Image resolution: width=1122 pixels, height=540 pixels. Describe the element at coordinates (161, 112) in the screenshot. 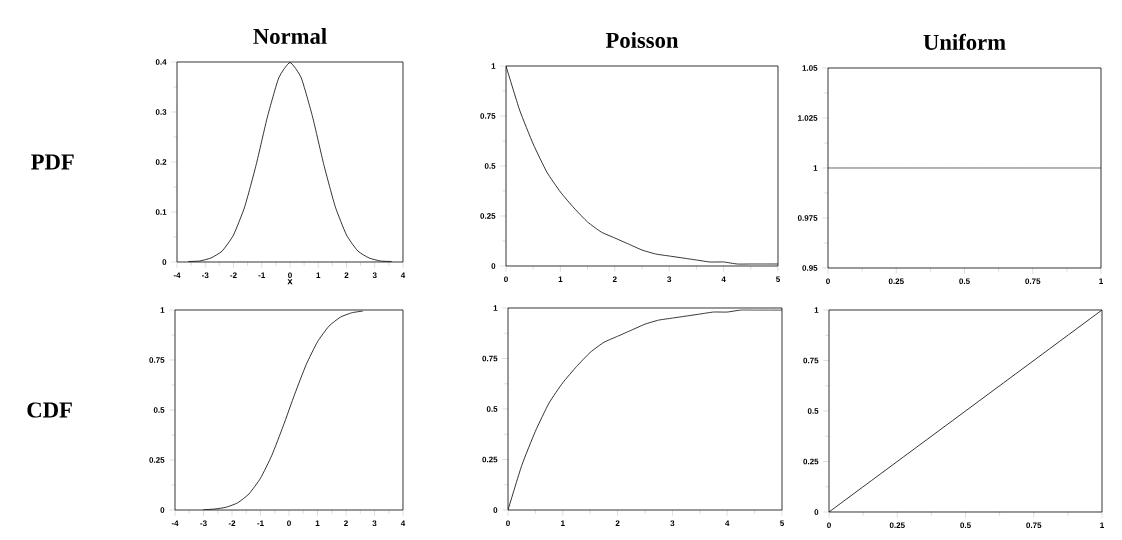

I see `y-tick-label: 0.3` at that location.